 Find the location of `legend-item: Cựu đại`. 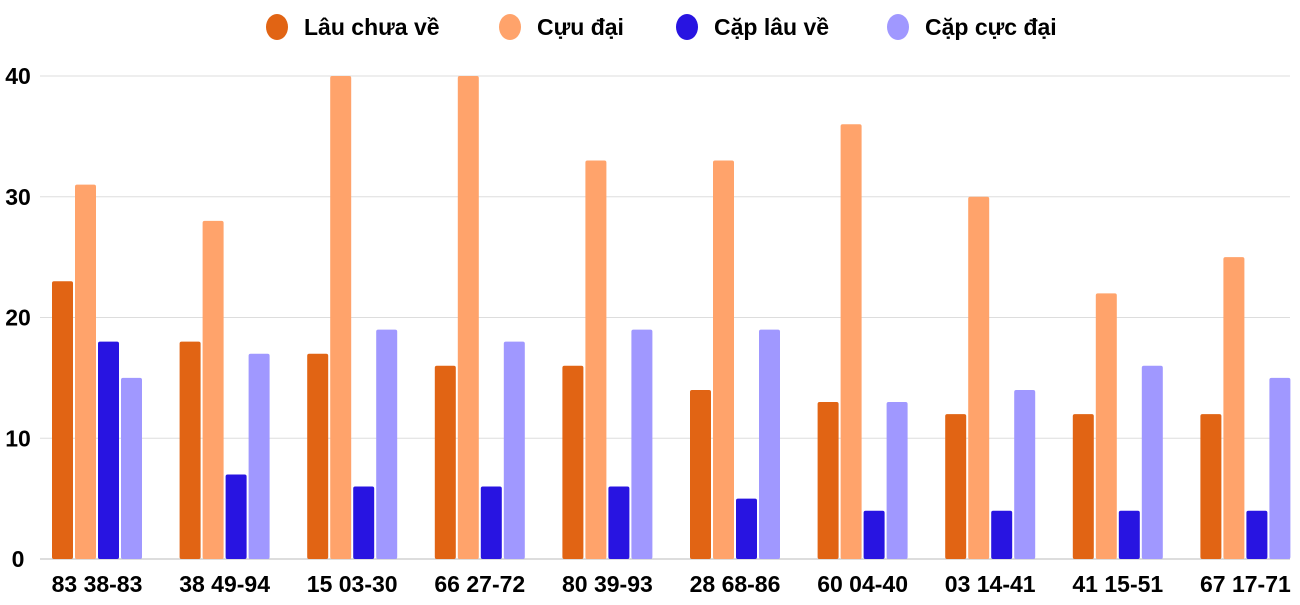

legend-item: Cựu đại is located at coordinates (561, 27).